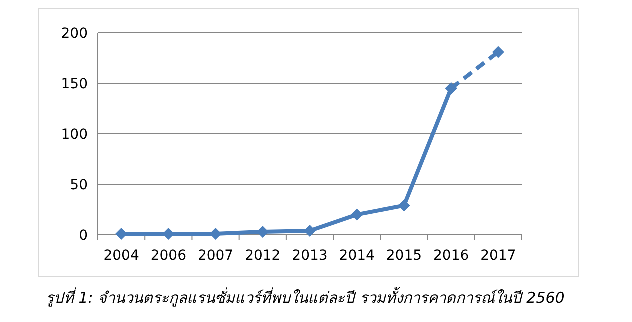 Image resolution: width=632 pixels, height=322 pixels. I want to click on y-tick-label: 200, so click(74, 34).